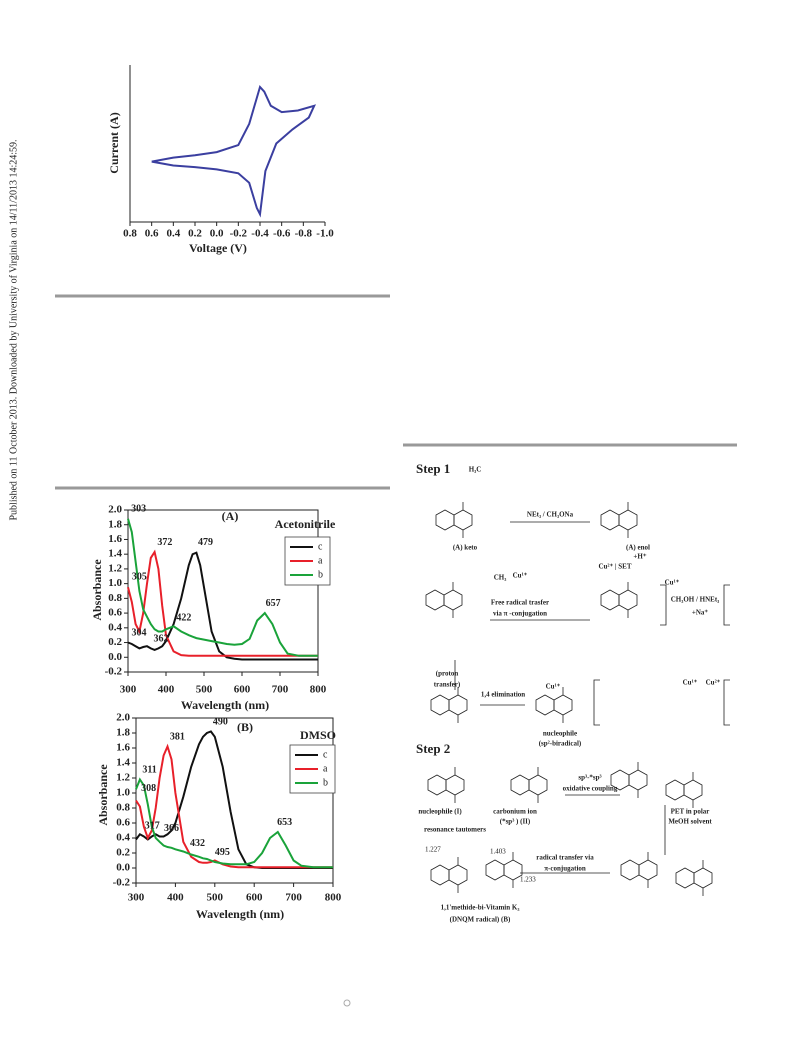  What do you see at coordinates (480, 920) in the screenshot?
I see `scheme-text: (DNQM radical) (B)` at bounding box center [480, 920].